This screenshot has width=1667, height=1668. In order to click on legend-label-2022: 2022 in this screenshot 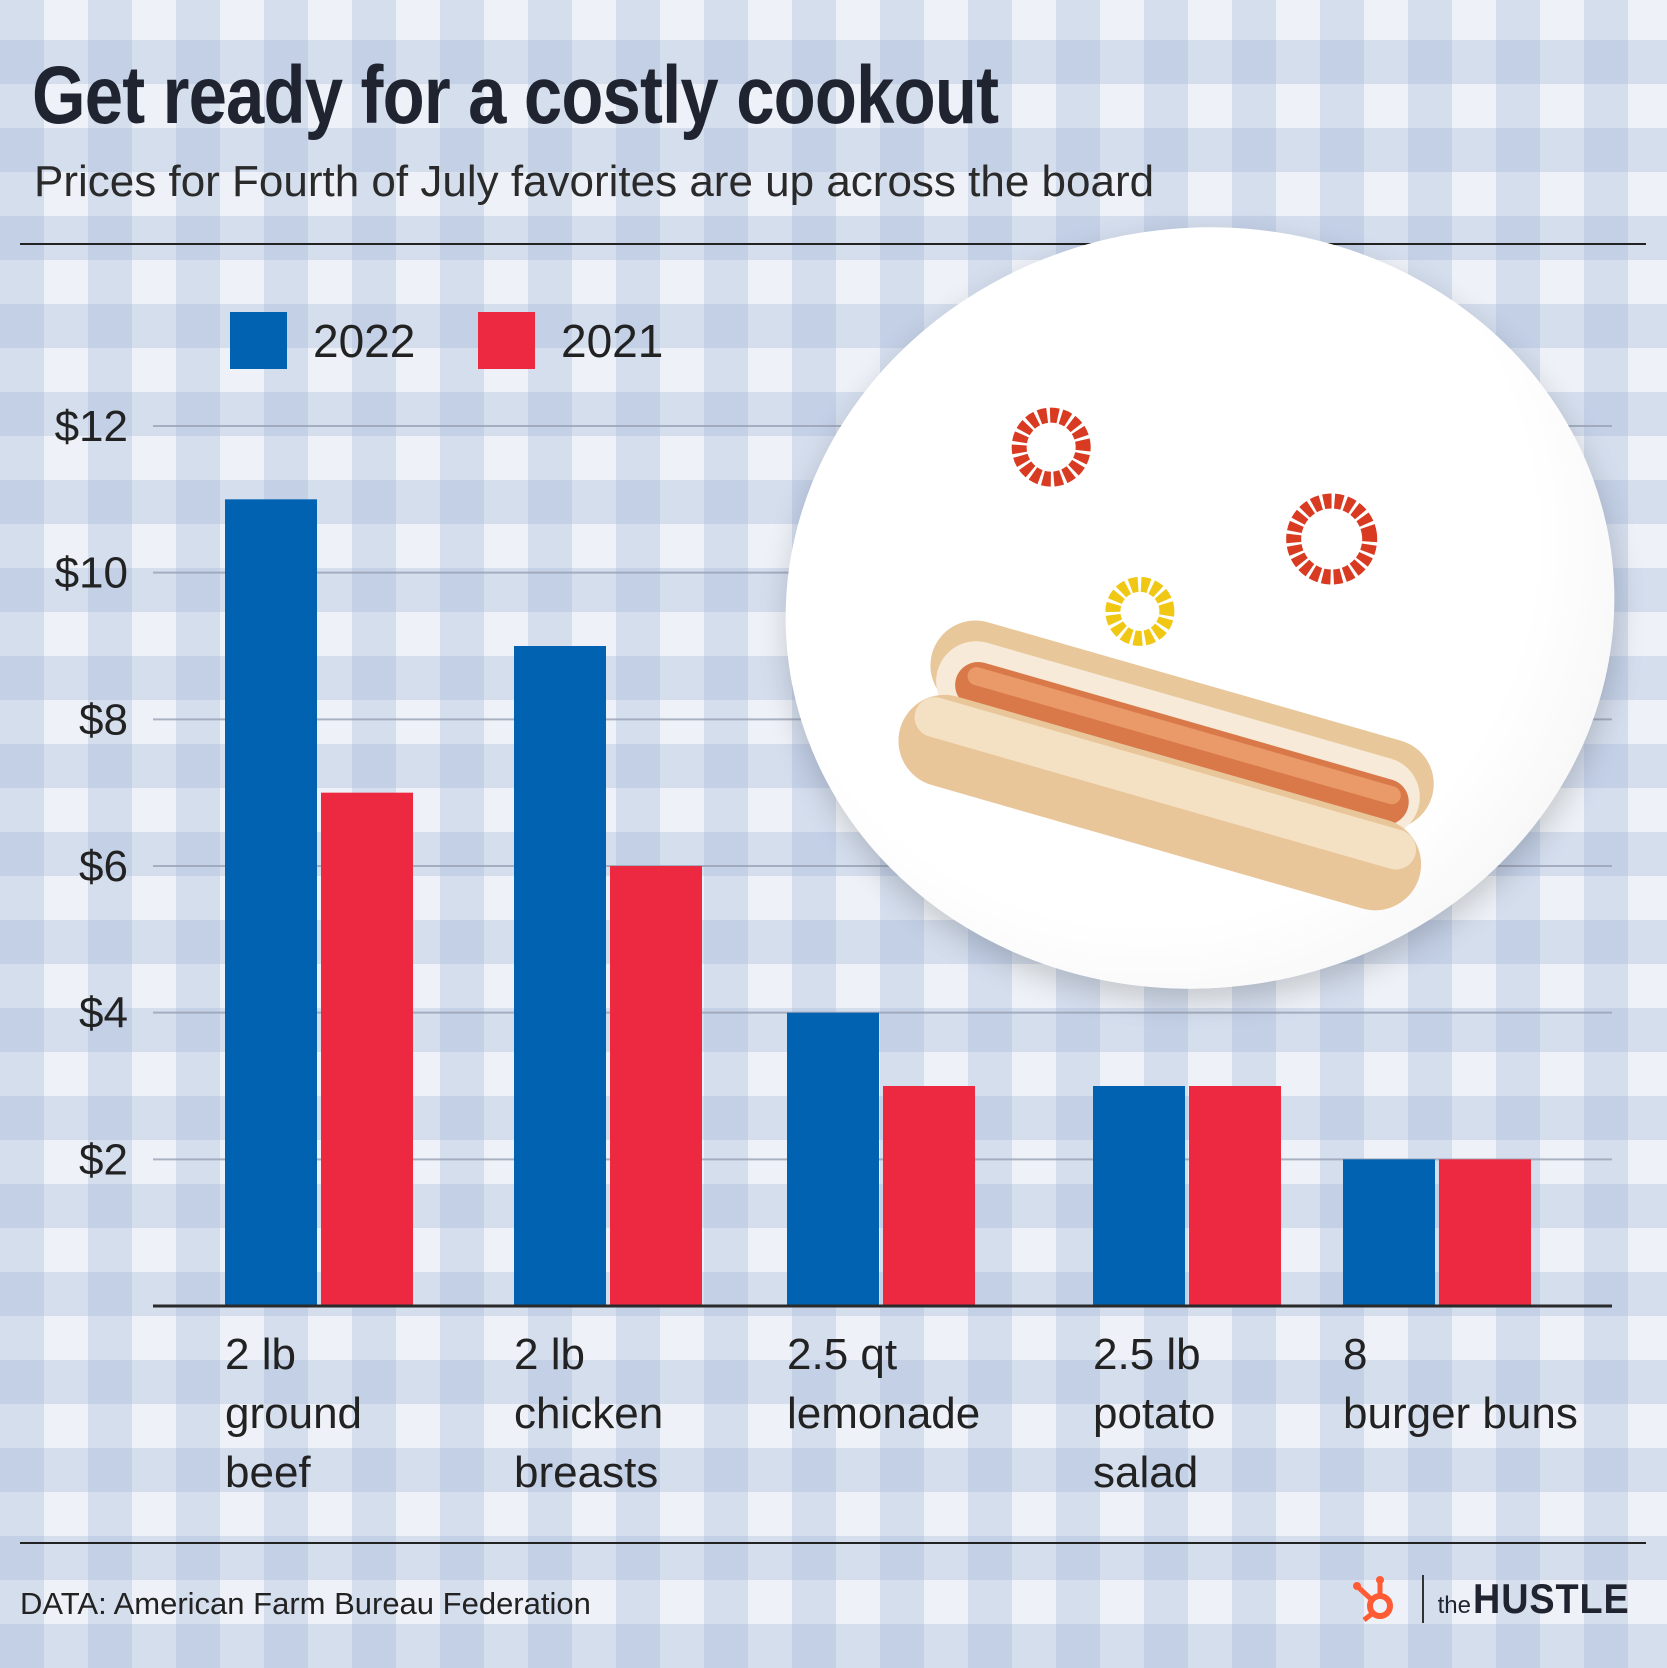, I will do `click(364, 340)`.